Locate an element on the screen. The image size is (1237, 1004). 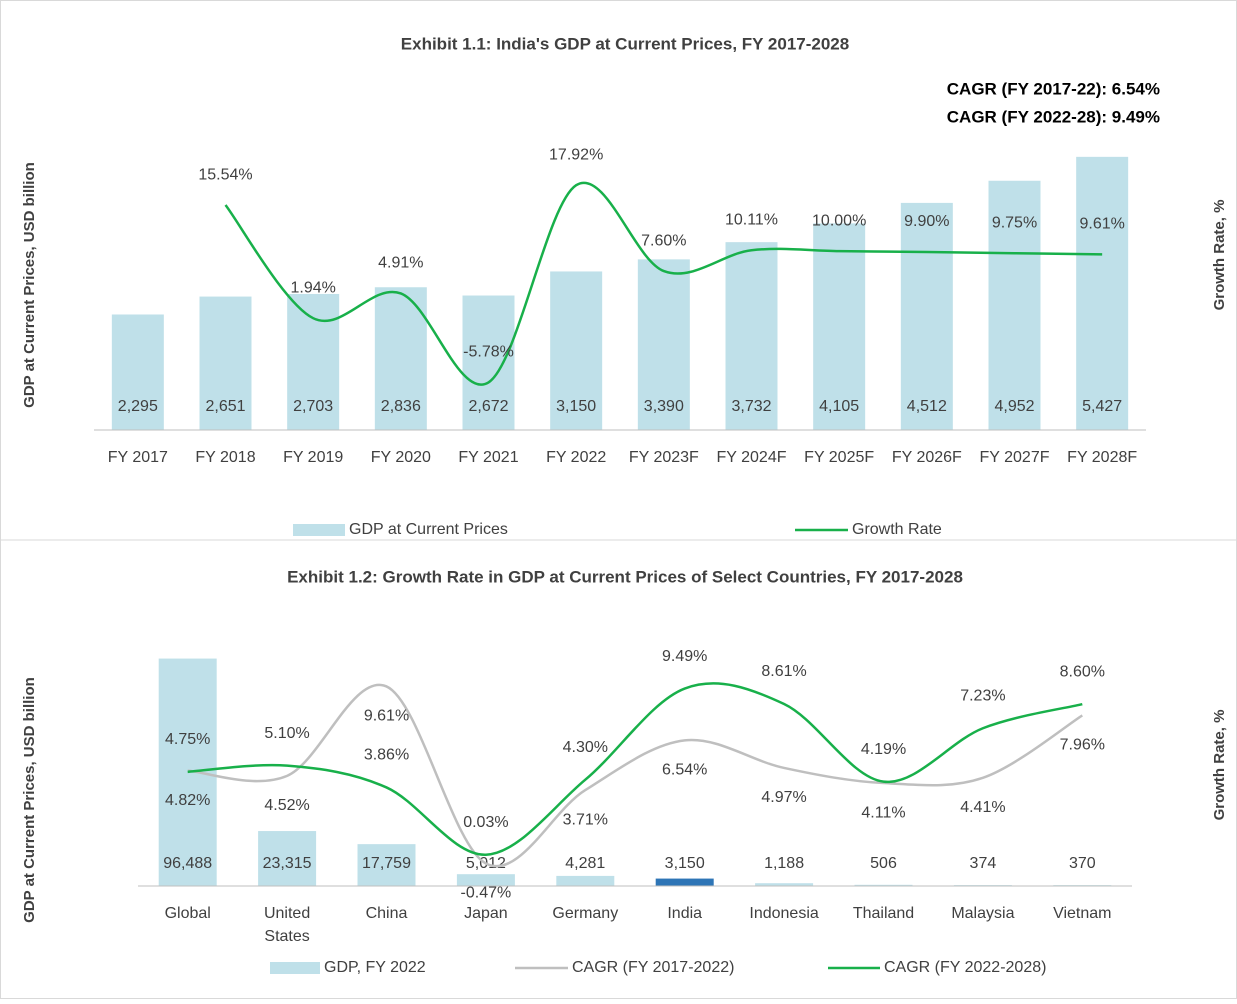
bar-value-label: 17,759 is located at coordinates (386, 863).